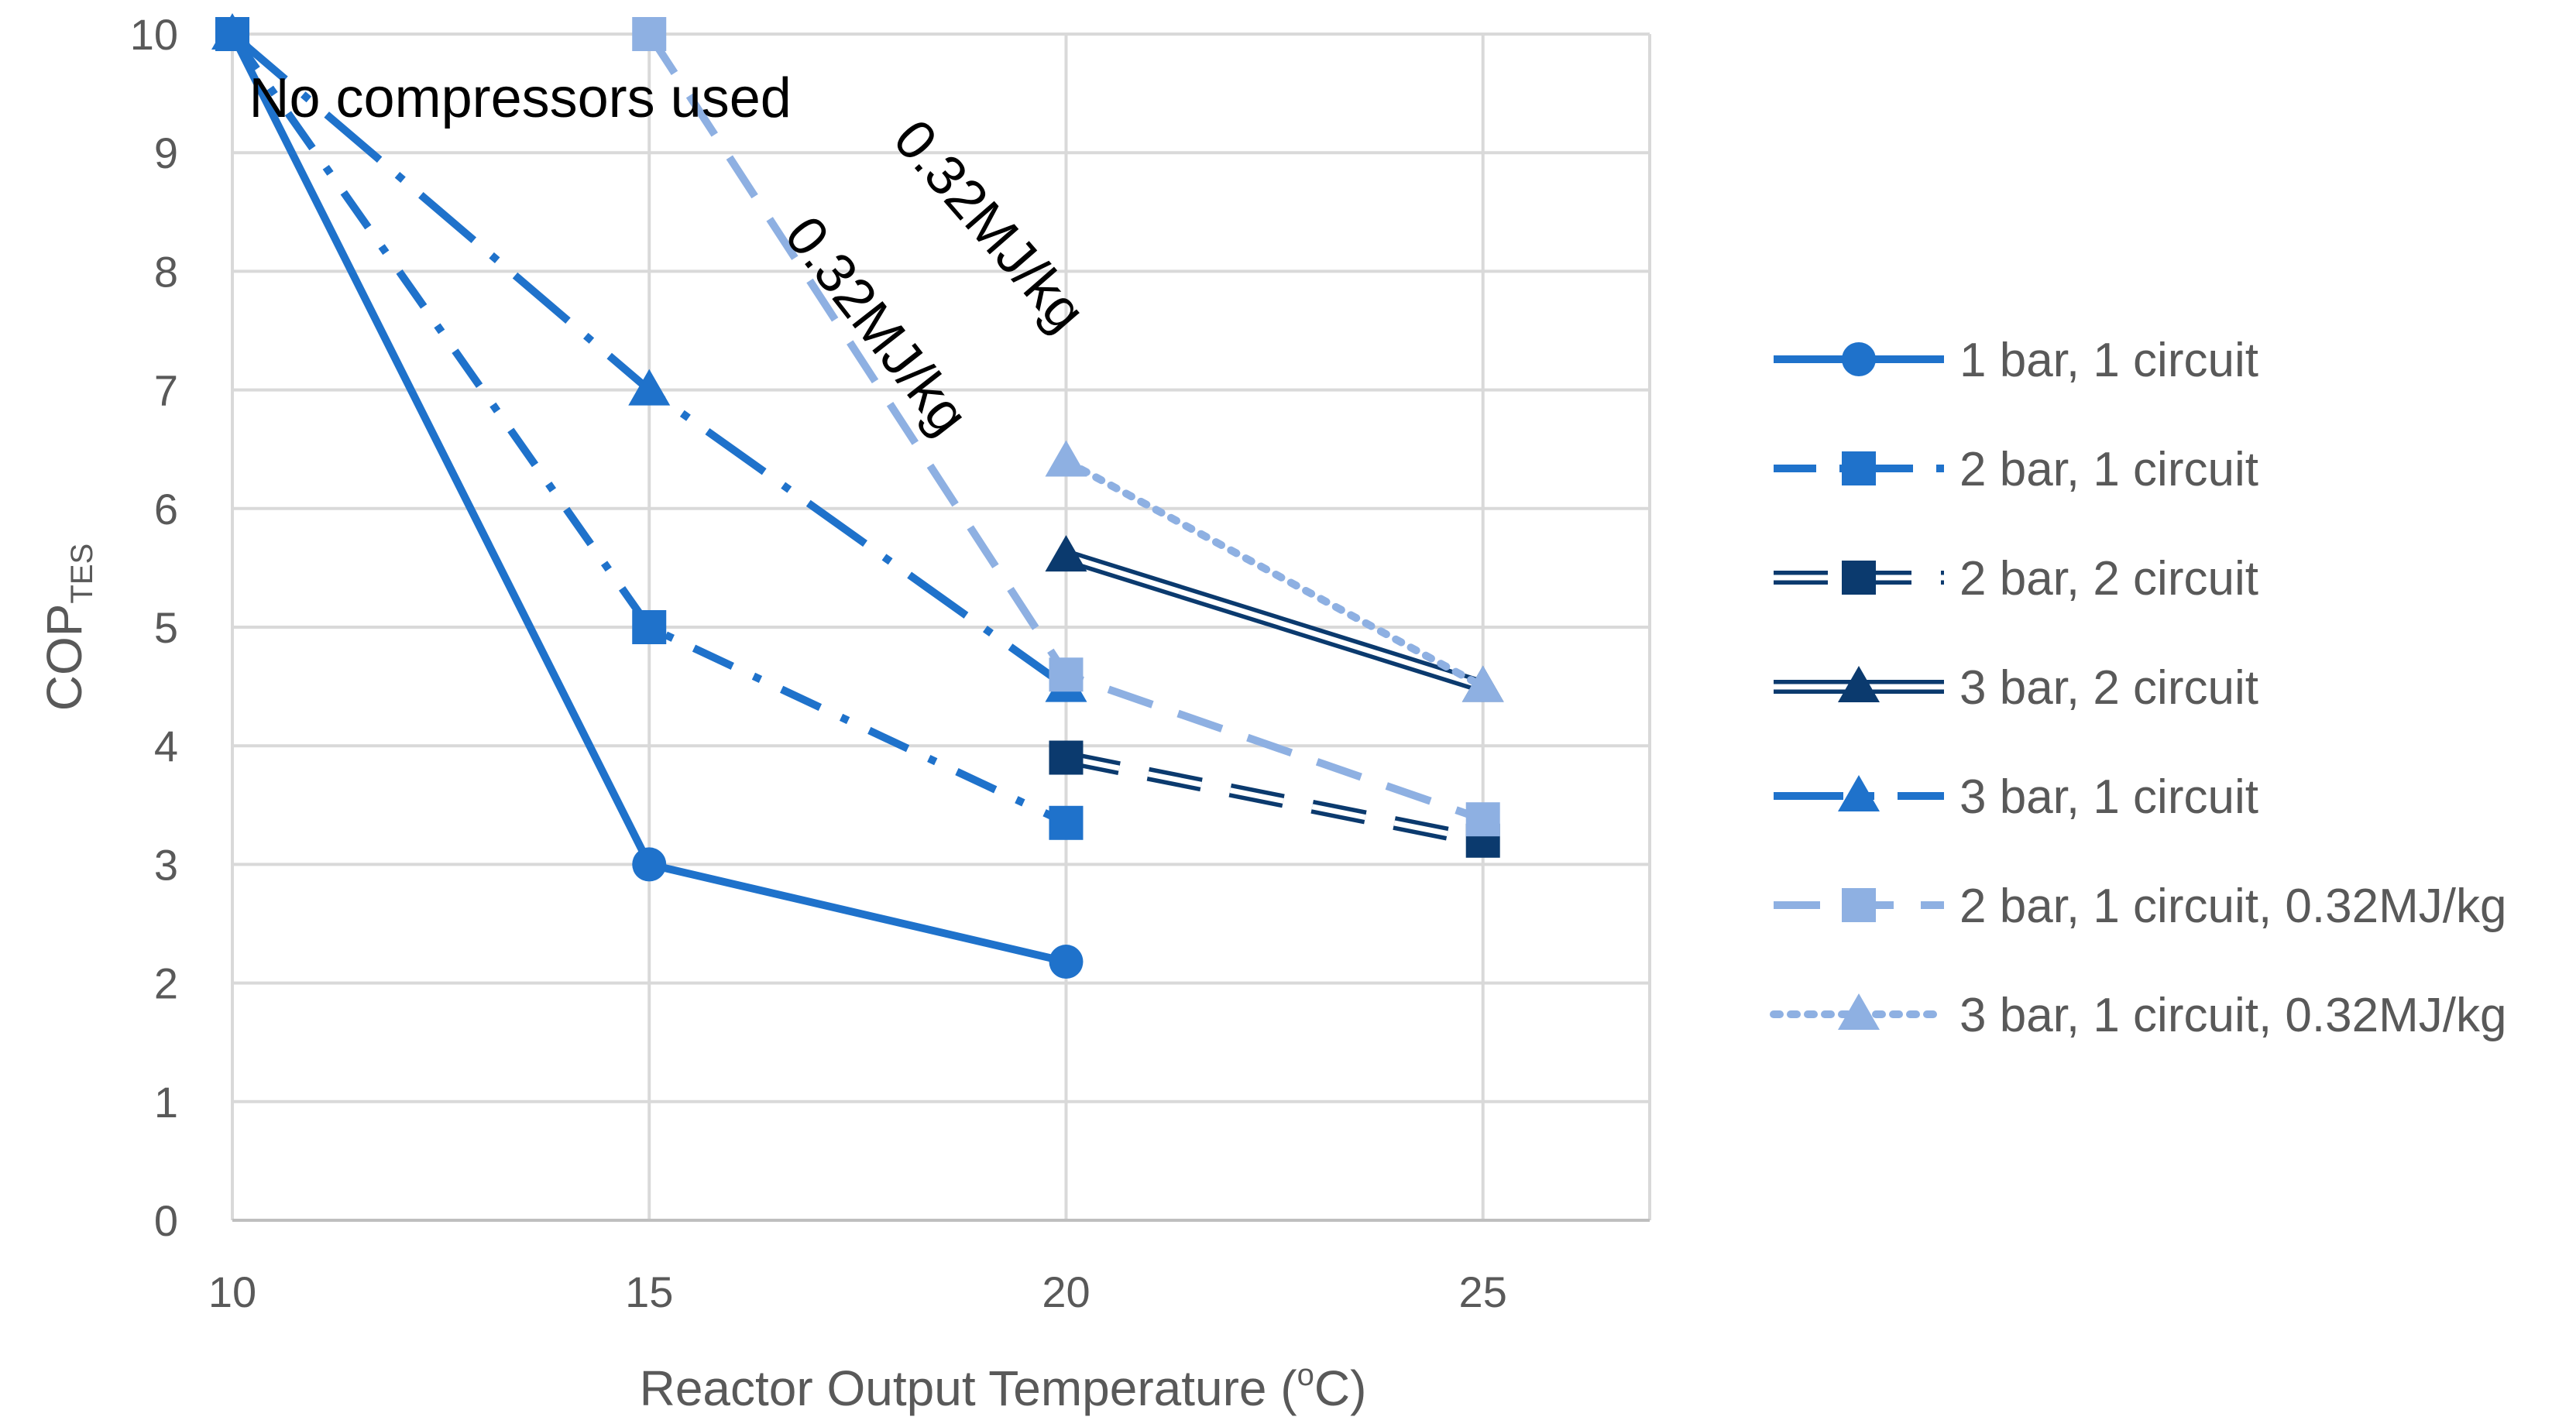 This screenshot has height=1427, width=2576. I want to click on legend-item: 2 bar, 1 circuit, so click(2016, 469).